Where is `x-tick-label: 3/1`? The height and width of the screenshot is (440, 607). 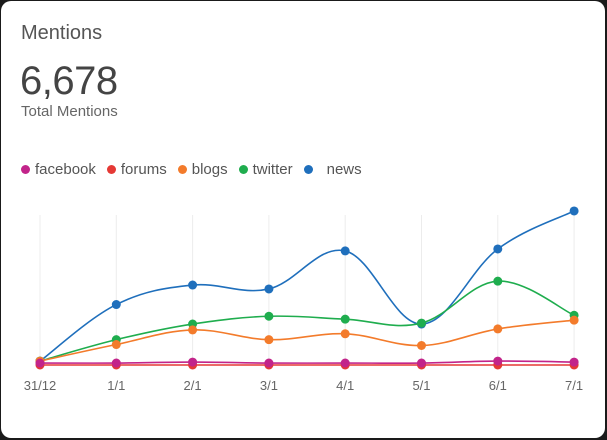 x-tick-label: 3/1 is located at coordinates (269, 385).